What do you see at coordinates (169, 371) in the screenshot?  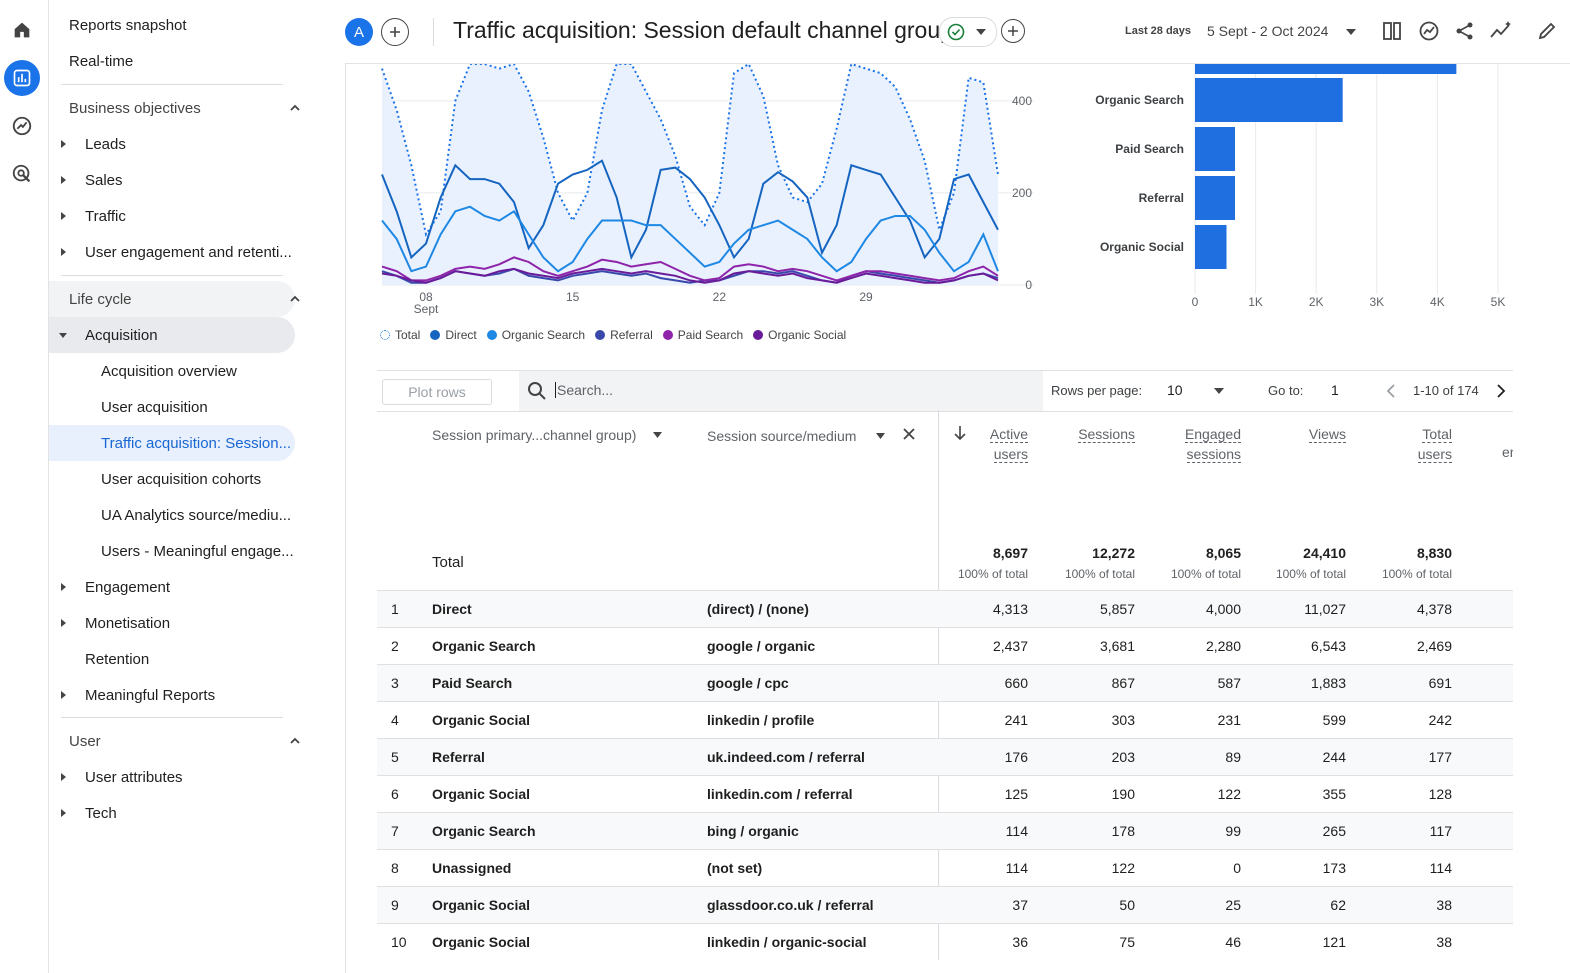 I see `sidebar-item-acquisition-overview: Acquisition overview` at bounding box center [169, 371].